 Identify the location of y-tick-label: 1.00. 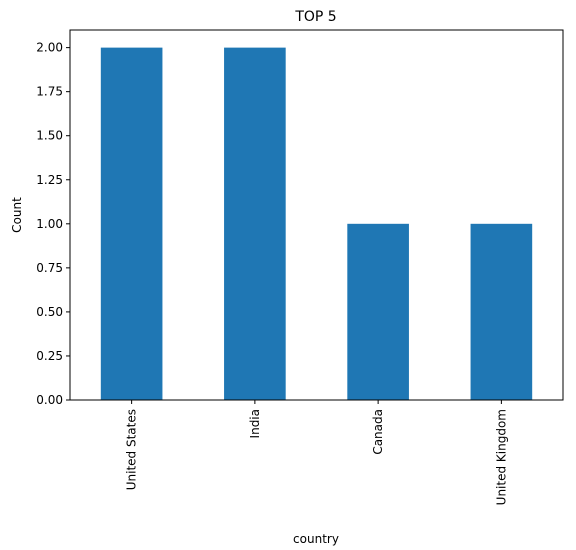
(49, 224).